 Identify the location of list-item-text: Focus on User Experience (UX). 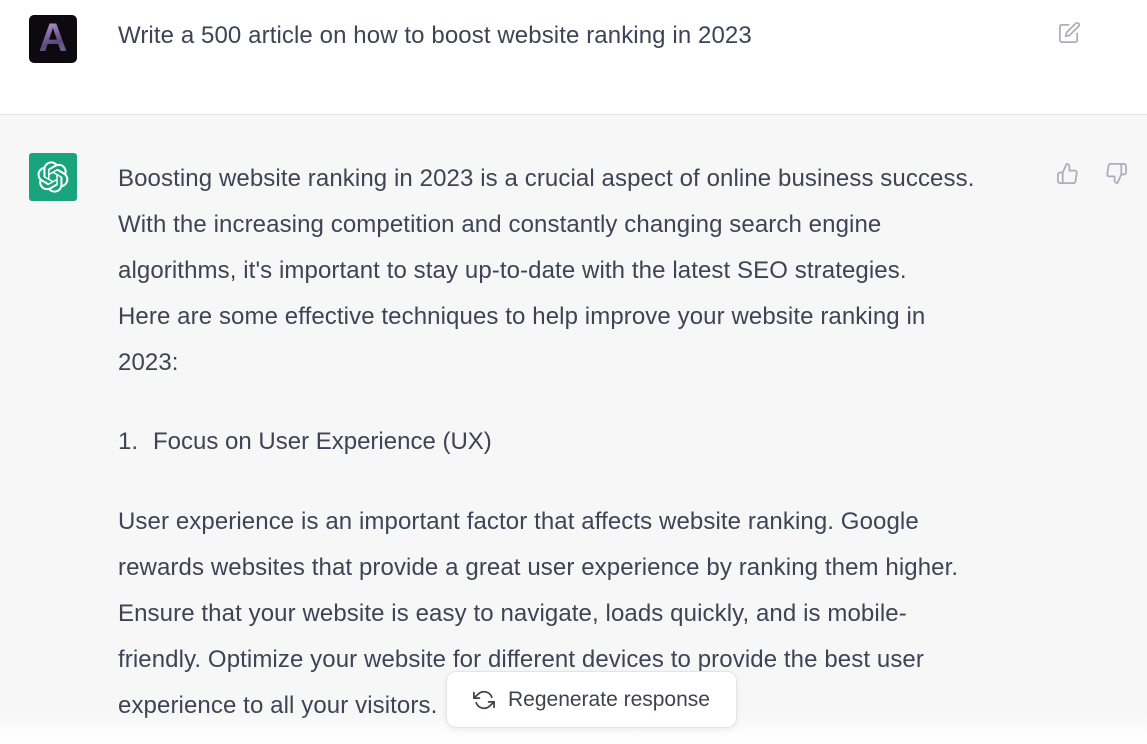
(322, 441).